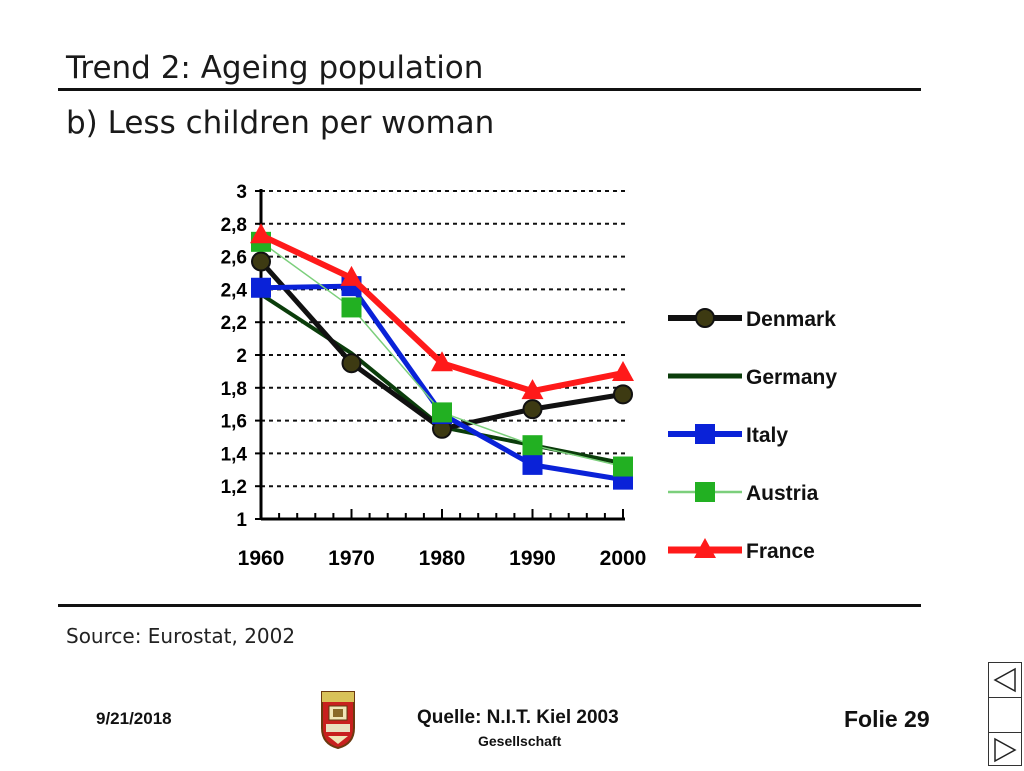 This screenshot has height=771, width=1024. What do you see at coordinates (234, 422) in the screenshot?
I see `y-tick-label: 1,6` at bounding box center [234, 422].